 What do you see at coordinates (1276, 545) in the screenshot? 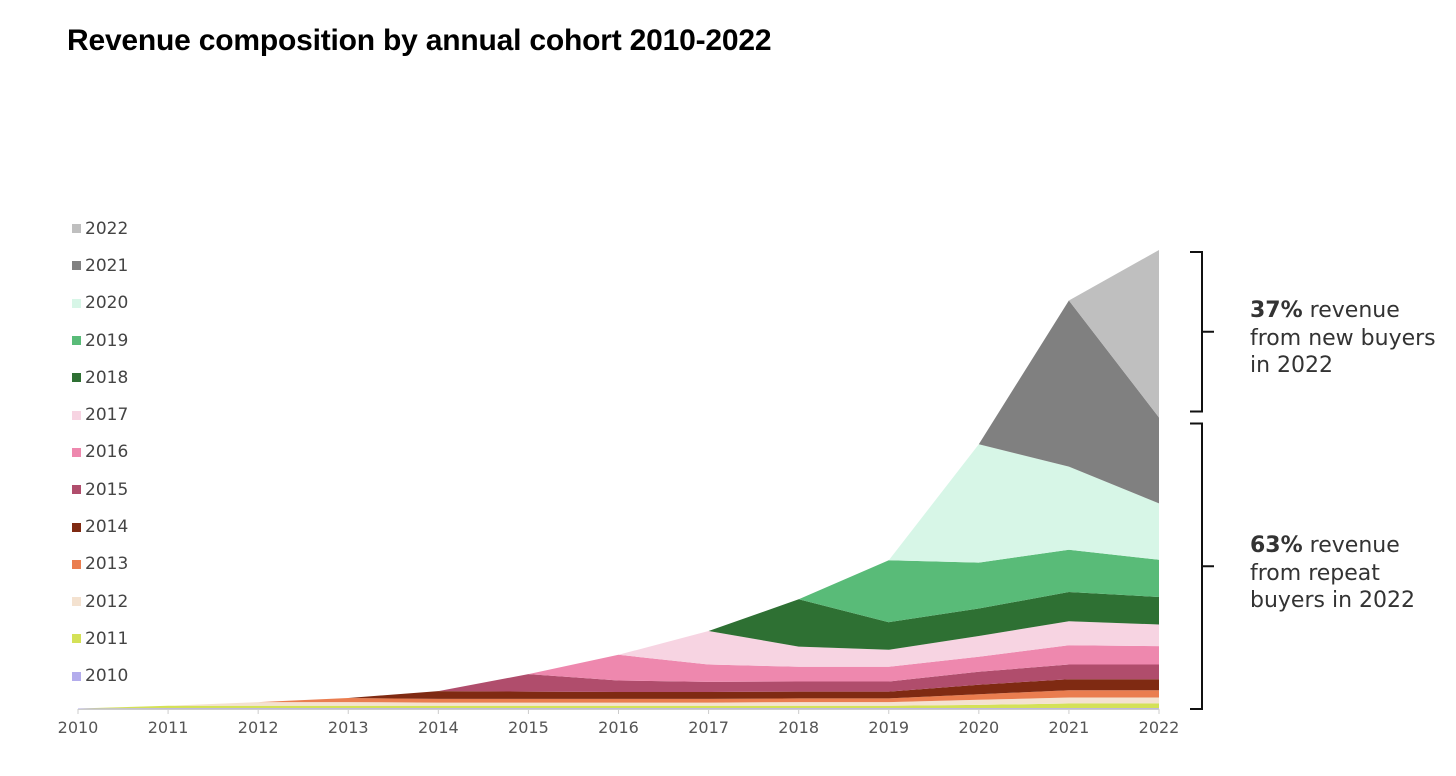
I see `annotation-repeat-percent: 63%` at bounding box center [1276, 545].